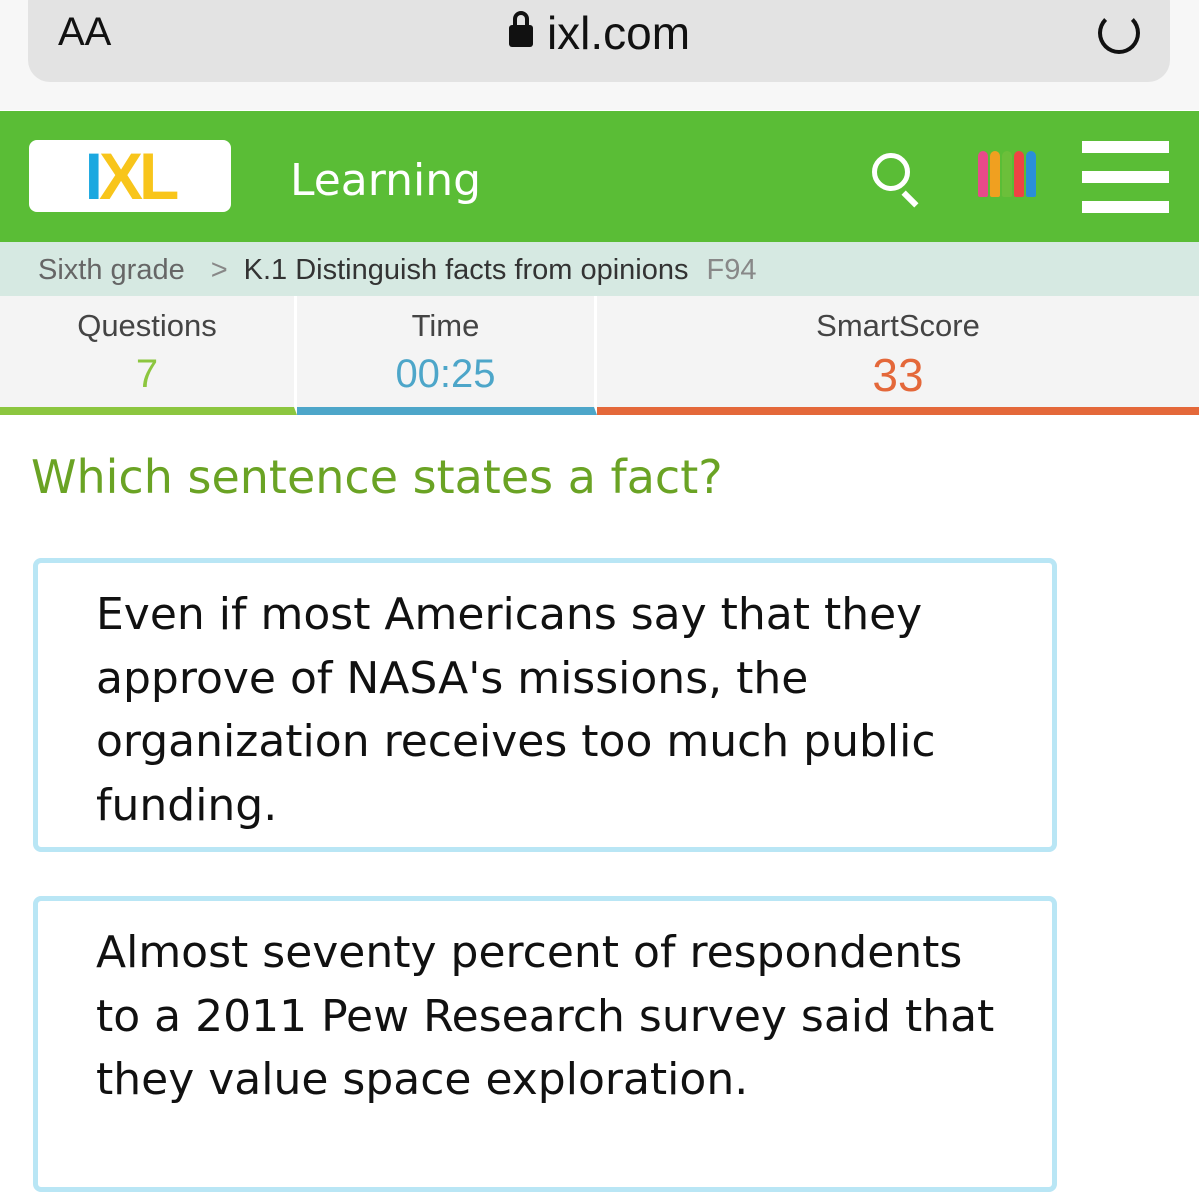  What do you see at coordinates (147, 374) in the screenshot?
I see `stat-value: 7` at bounding box center [147, 374].